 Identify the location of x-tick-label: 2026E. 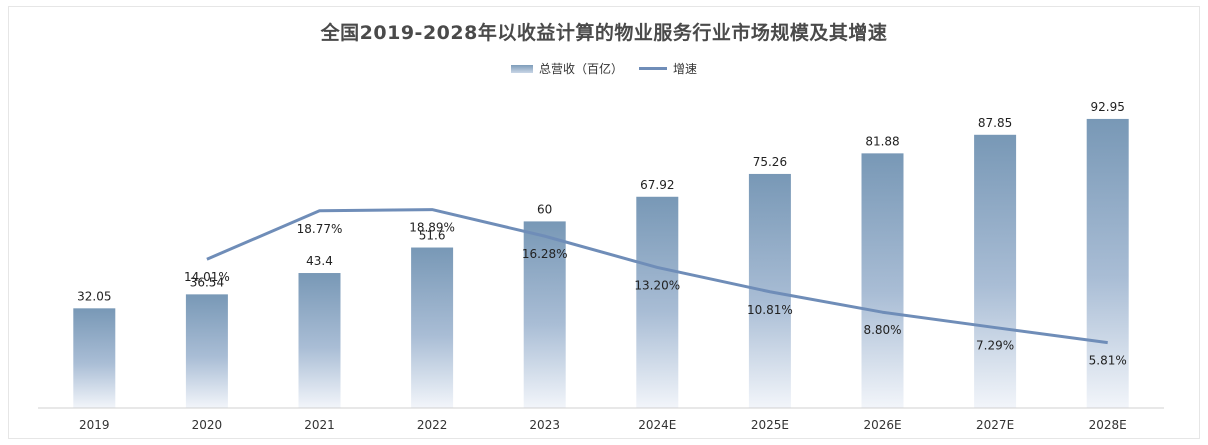
(882, 425).